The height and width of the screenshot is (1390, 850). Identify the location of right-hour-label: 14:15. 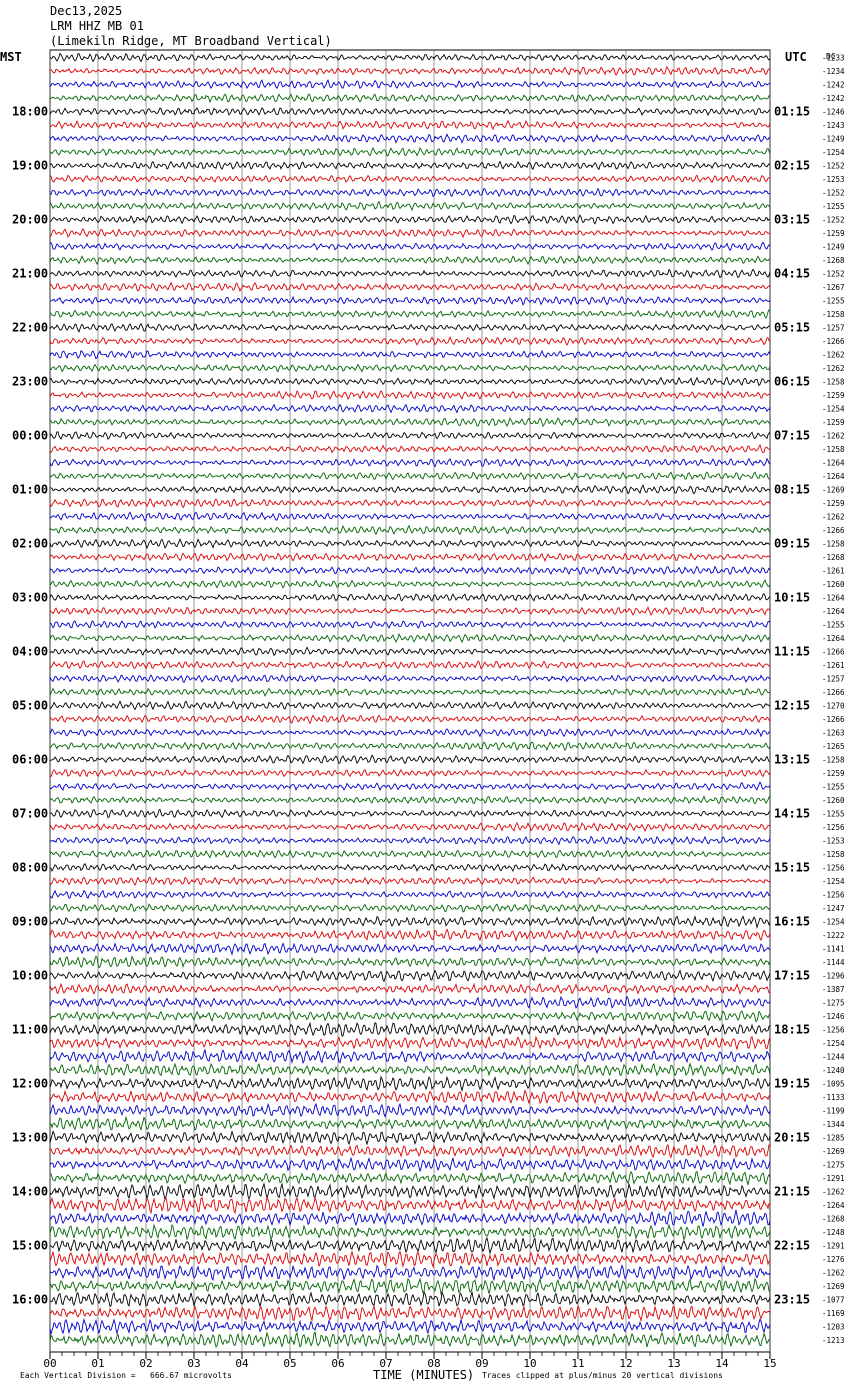
(792, 814).